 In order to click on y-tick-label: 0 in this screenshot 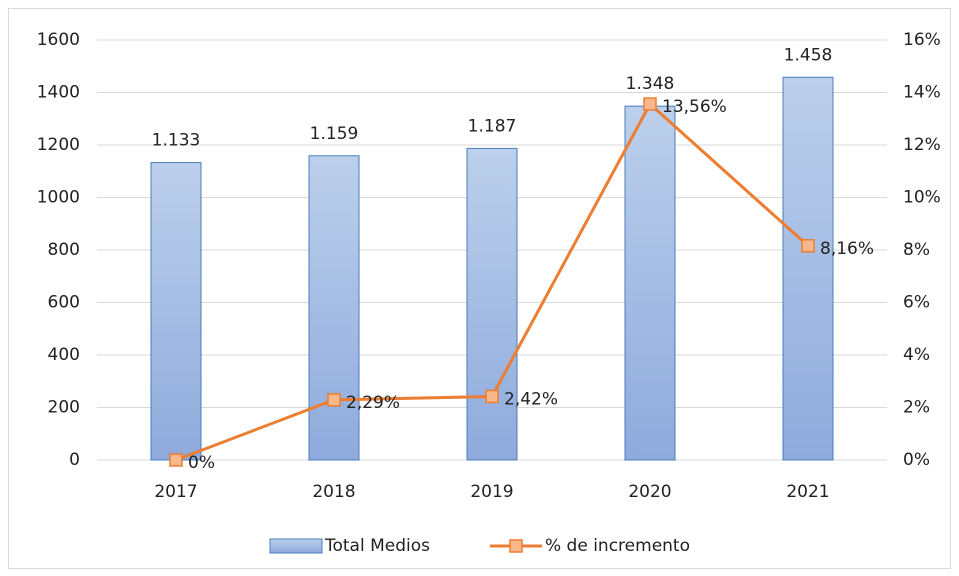, I will do `click(74, 460)`.